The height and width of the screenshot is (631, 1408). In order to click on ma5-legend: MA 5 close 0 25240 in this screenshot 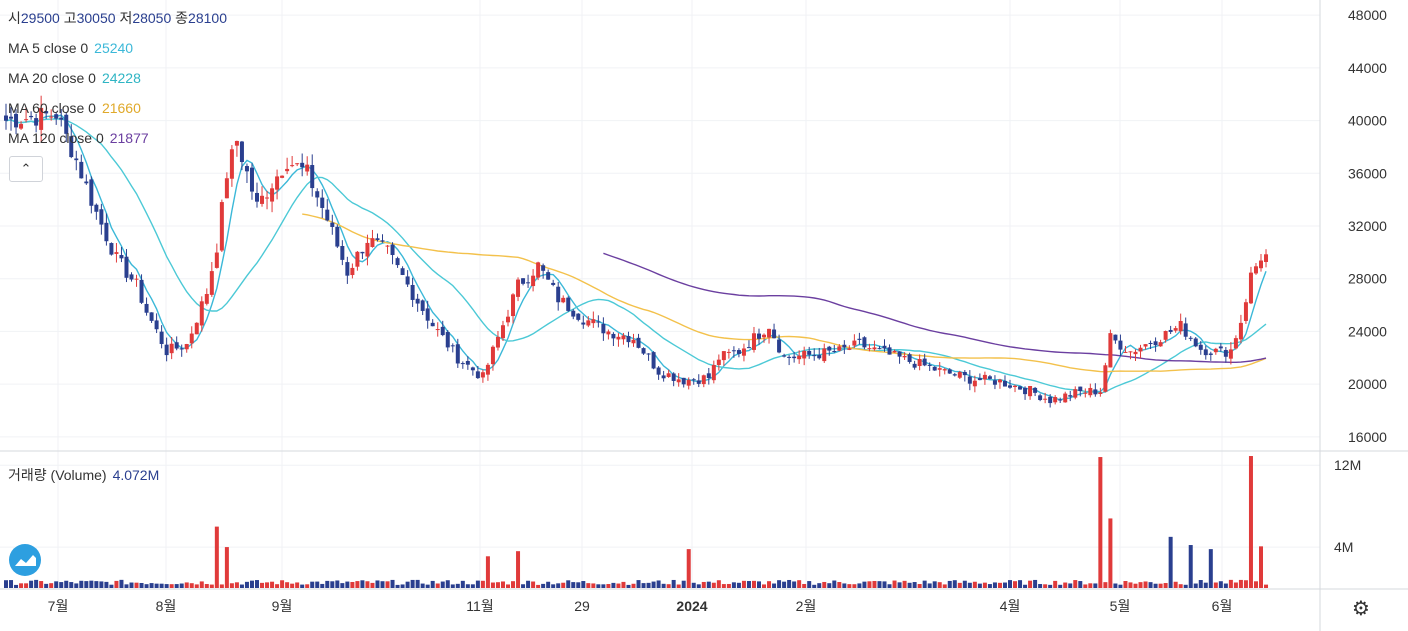, I will do `click(71, 48)`.